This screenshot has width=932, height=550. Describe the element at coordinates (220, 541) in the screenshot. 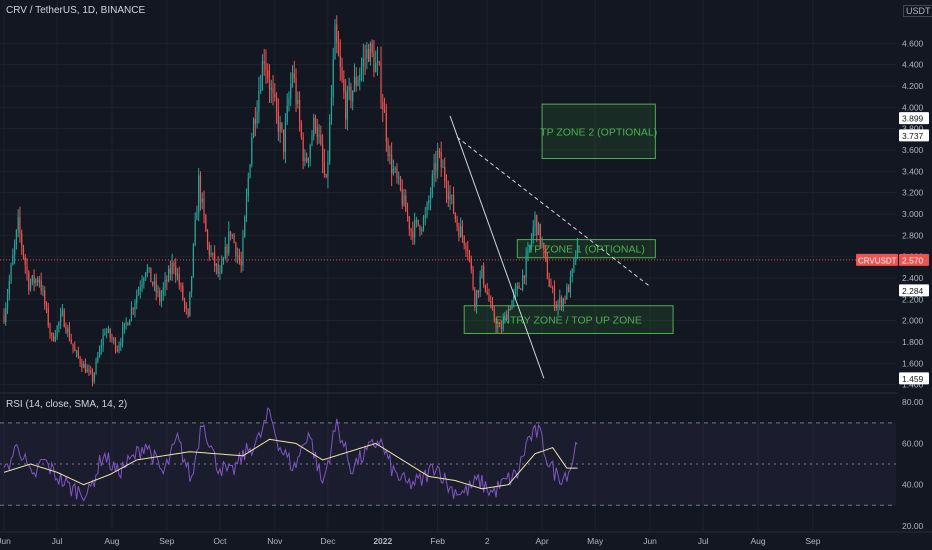

I see `time-tick-label: Oct` at that location.